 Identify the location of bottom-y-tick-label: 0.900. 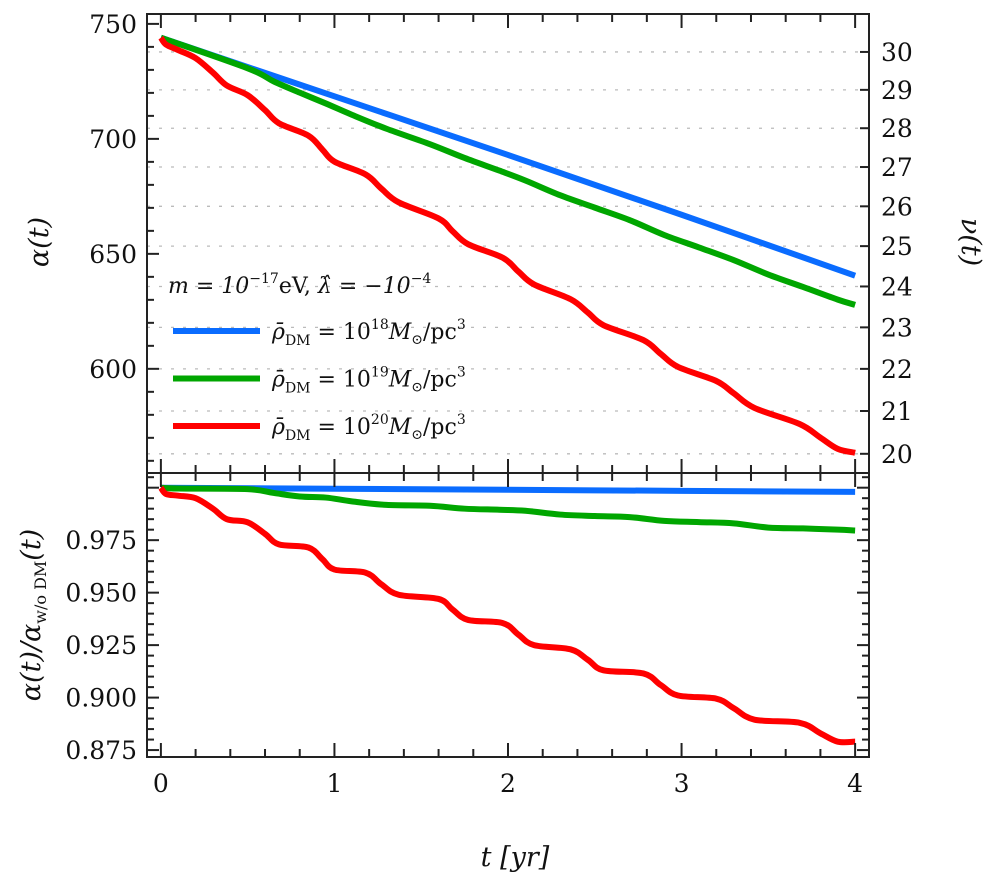
(101, 698).